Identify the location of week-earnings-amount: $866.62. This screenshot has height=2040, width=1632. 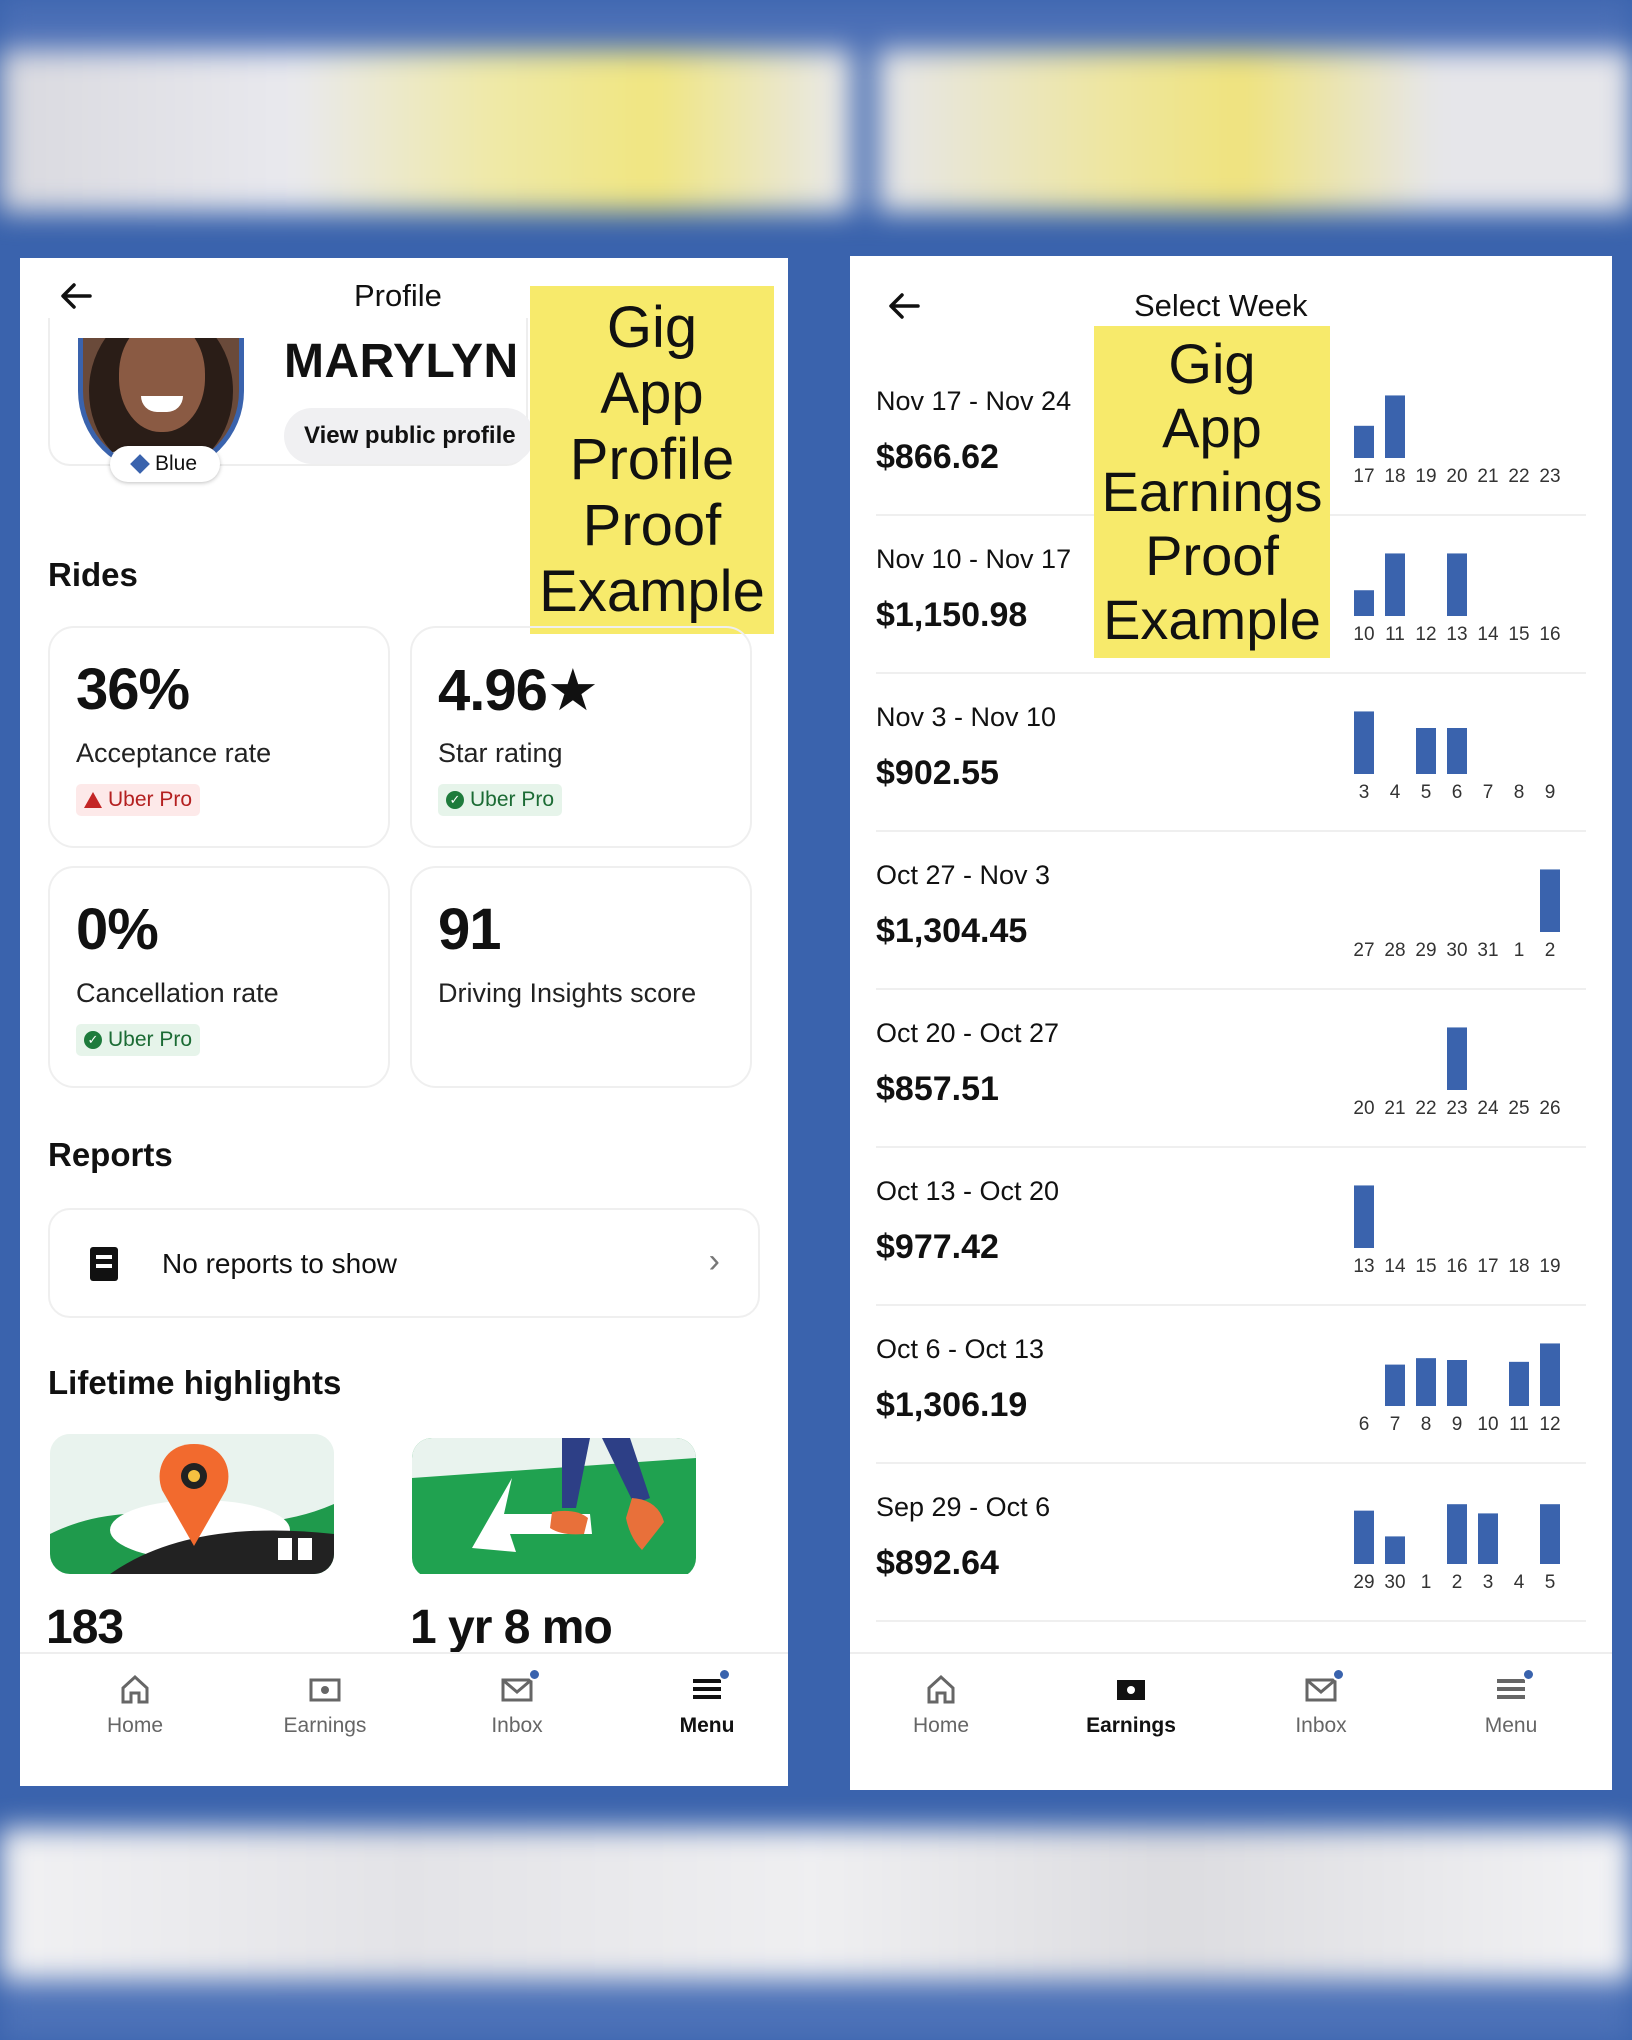
(937, 457).